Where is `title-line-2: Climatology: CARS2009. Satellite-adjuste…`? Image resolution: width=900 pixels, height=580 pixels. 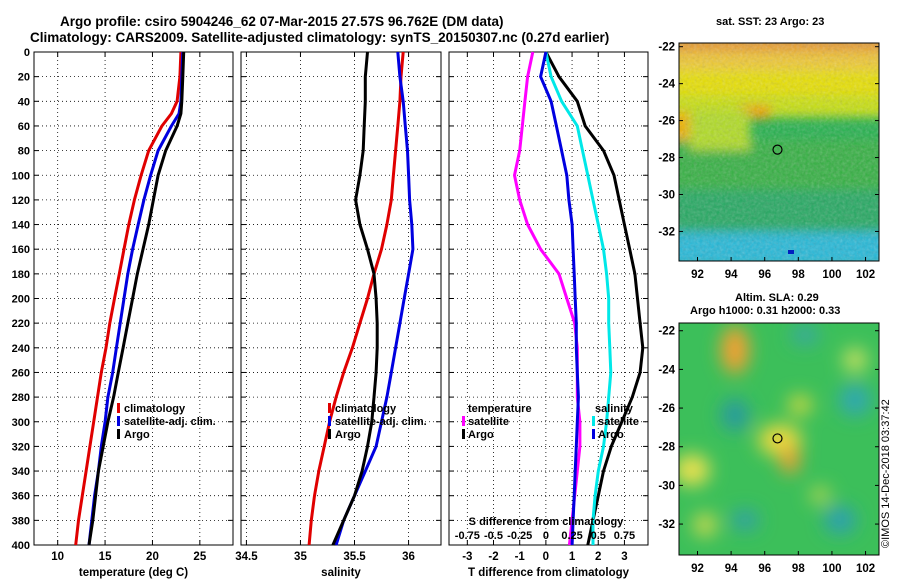 title-line-2: Climatology: CARS2009. Satellite-adjuste… is located at coordinates (320, 37).